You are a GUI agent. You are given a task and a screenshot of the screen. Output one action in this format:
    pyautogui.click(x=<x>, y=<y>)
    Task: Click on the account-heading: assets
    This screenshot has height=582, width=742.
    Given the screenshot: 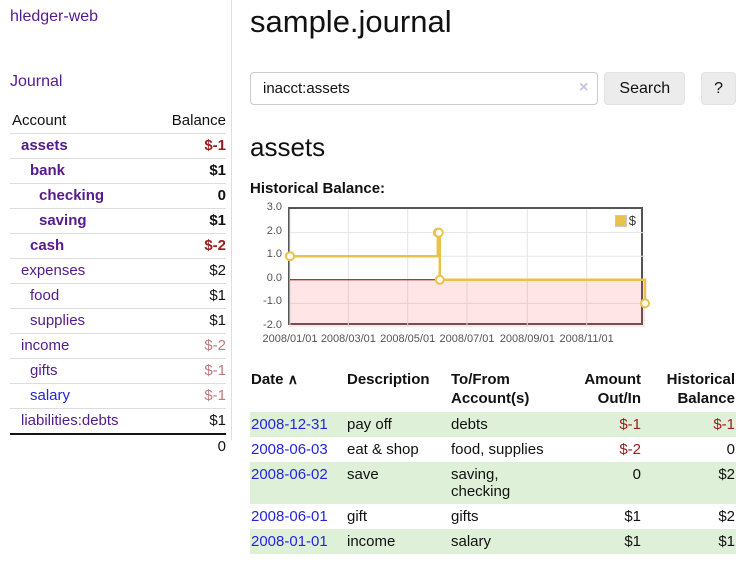 What is the action you would take?
    pyautogui.click(x=288, y=147)
    